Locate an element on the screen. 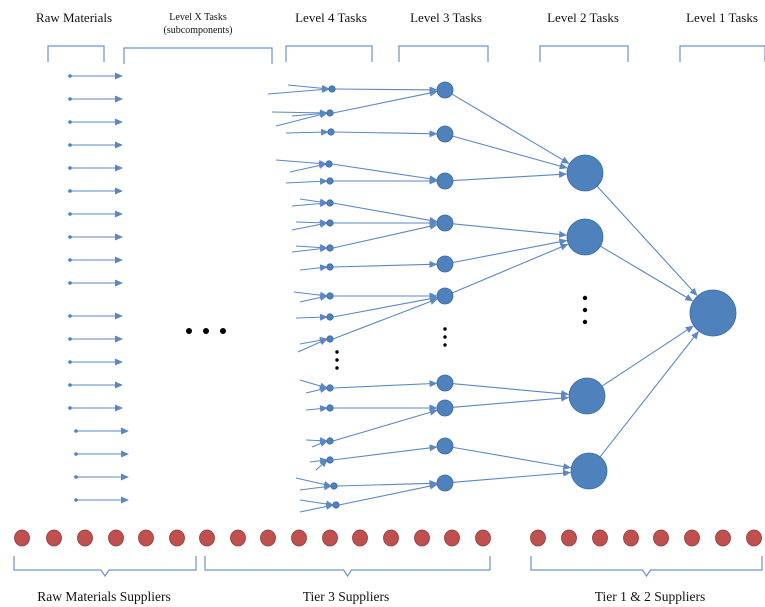 This screenshot has height=607, width=765. bottom-brackets is located at coordinates (388, 567).